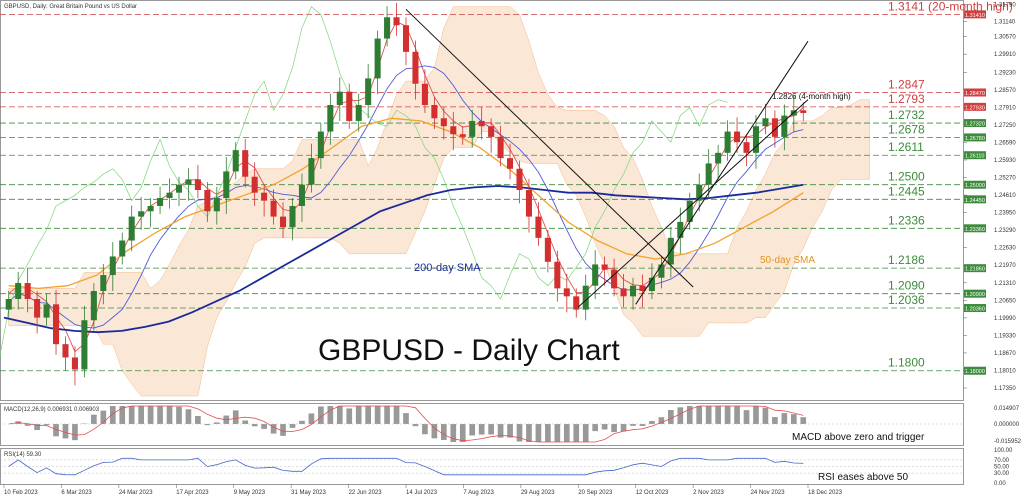 Image resolution: width=1023 pixels, height=497 pixels. What do you see at coordinates (975, 295) in the screenshot?
I see `support-7-tag-text: 1.20900` at bounding box center [975, 295].